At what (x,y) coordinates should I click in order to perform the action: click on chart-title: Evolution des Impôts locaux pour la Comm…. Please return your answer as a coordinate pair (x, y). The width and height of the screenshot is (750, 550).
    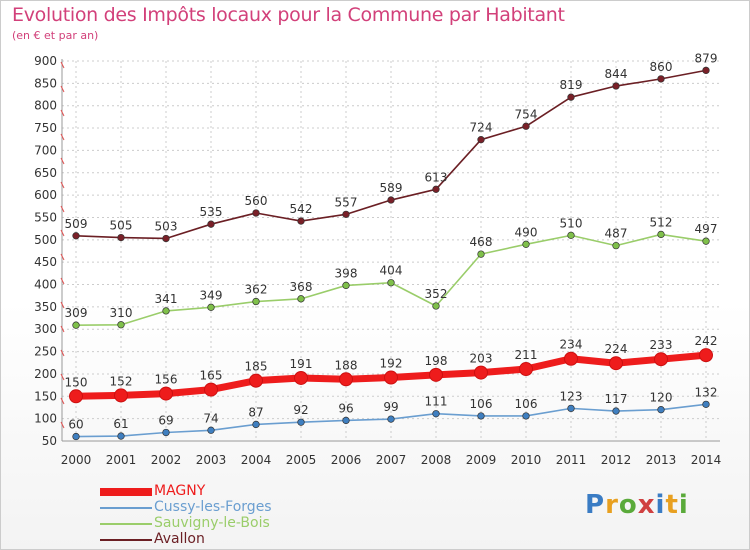
    Looking at the image, I should click on (288, 15).